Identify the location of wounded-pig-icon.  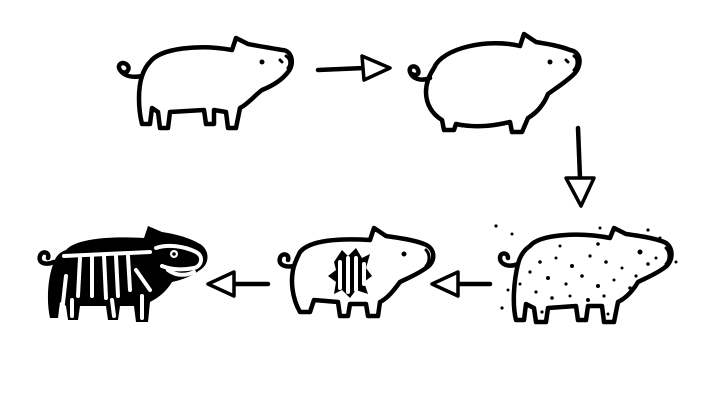
(356, 272).